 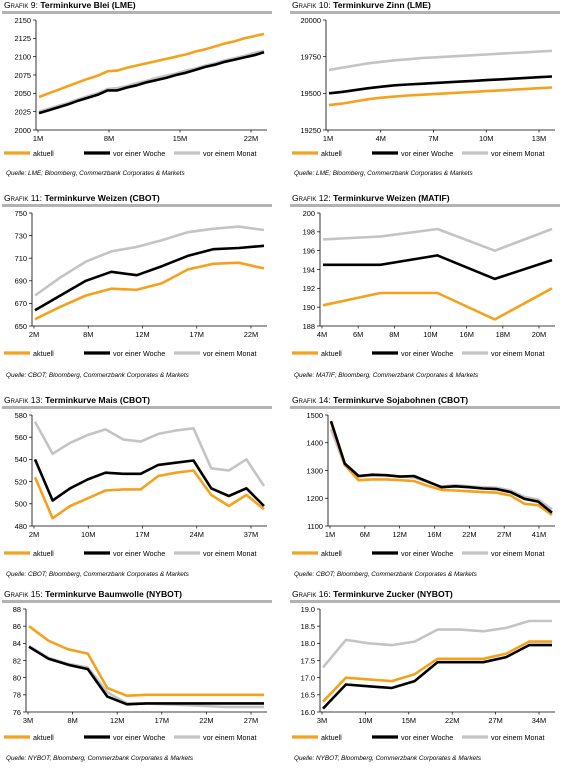 I want to click on x-tick-label: 41M, so click(x=539, y=534).